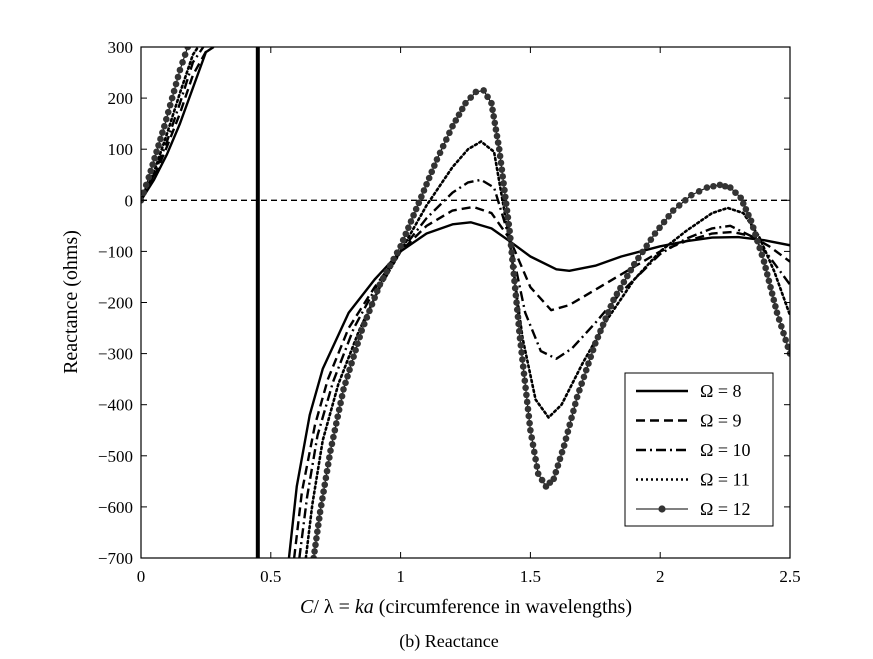 This screenshot has width=873, height=659. Describe the element at coordinates (689, 391) in the screenshot. I see `legend-entry: Ω = 8` at that location.